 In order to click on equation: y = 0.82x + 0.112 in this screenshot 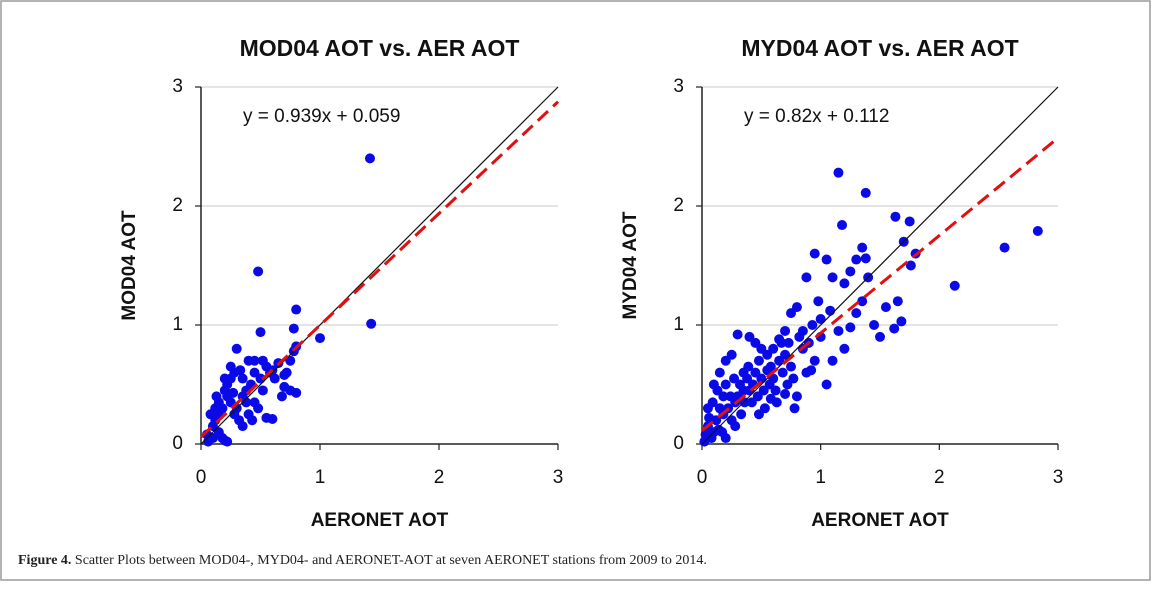, I will do `click(816, 116)`.